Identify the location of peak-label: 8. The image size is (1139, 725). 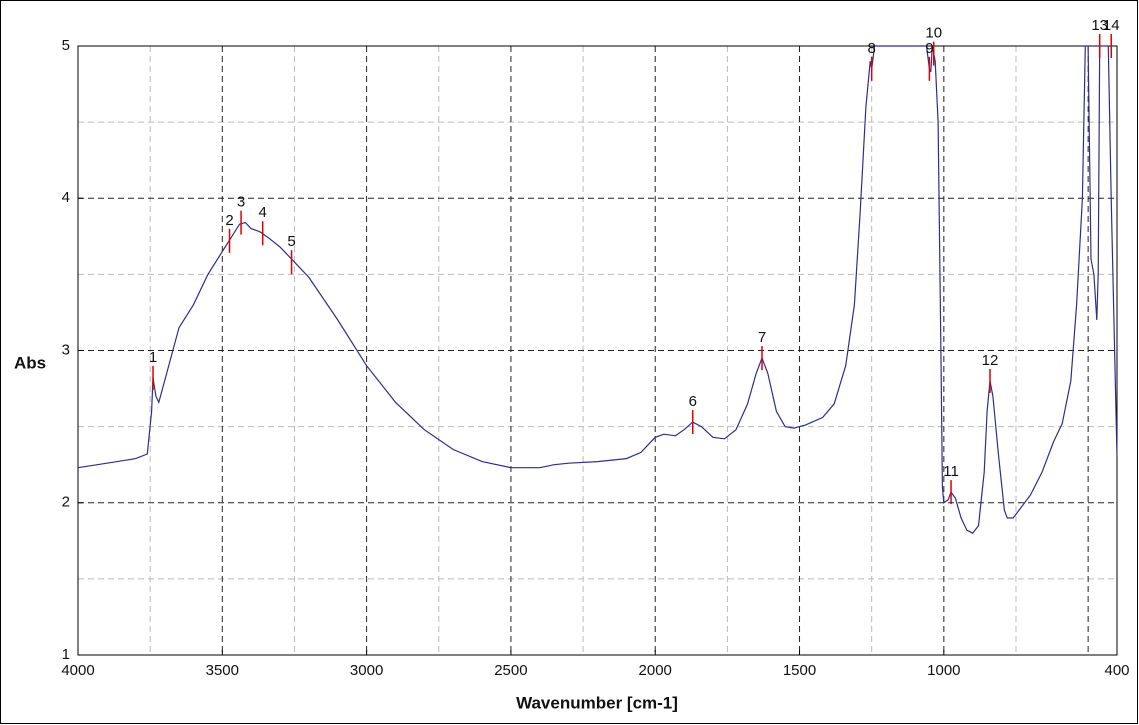
(872, 48).